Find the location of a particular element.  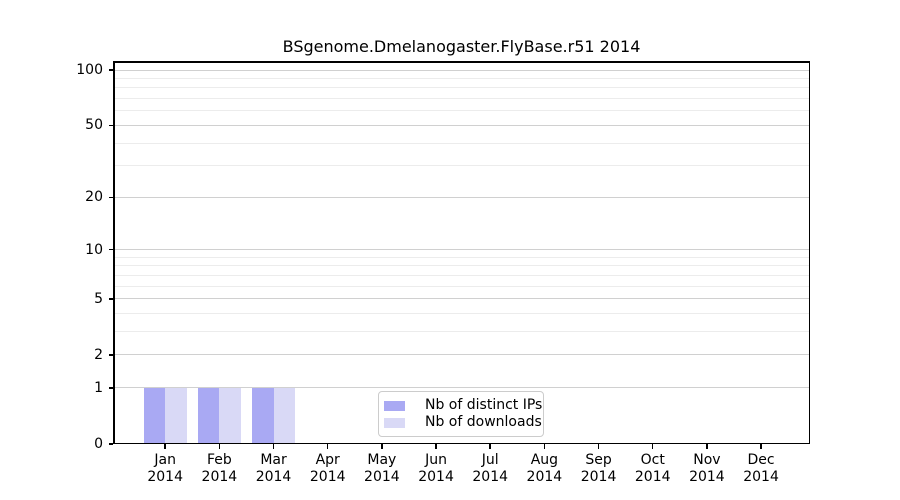

x-axis-tick-label: May 2014 is located at coordinates (382, 468).